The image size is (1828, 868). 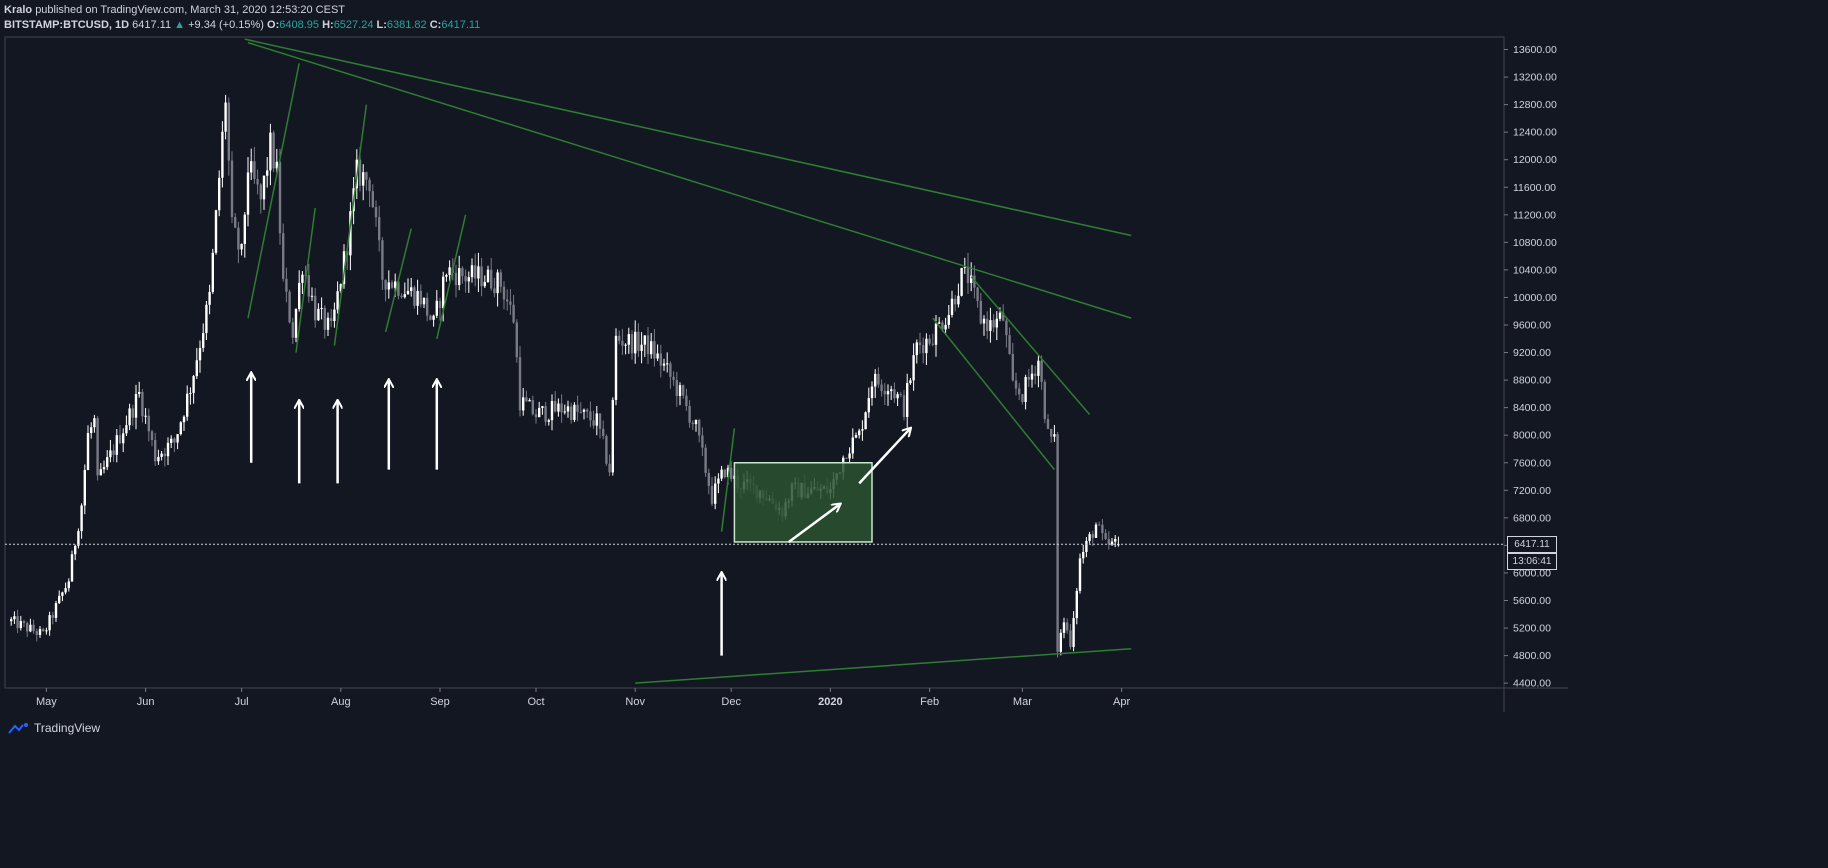 I want to click on time-axis: May Jun Jul Aug Sep Oct Nov Dec 2020 Feb Mar Apr, so click(x=583, y=698).